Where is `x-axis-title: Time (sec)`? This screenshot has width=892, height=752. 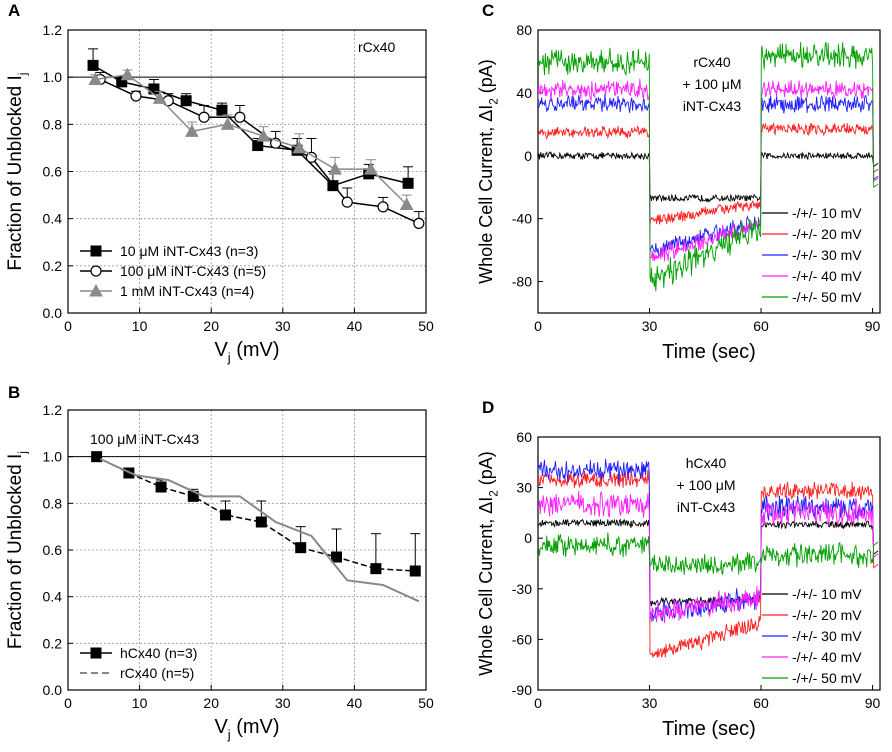 x-axis-title: Time (sec) is located at coordinates (709, 352).